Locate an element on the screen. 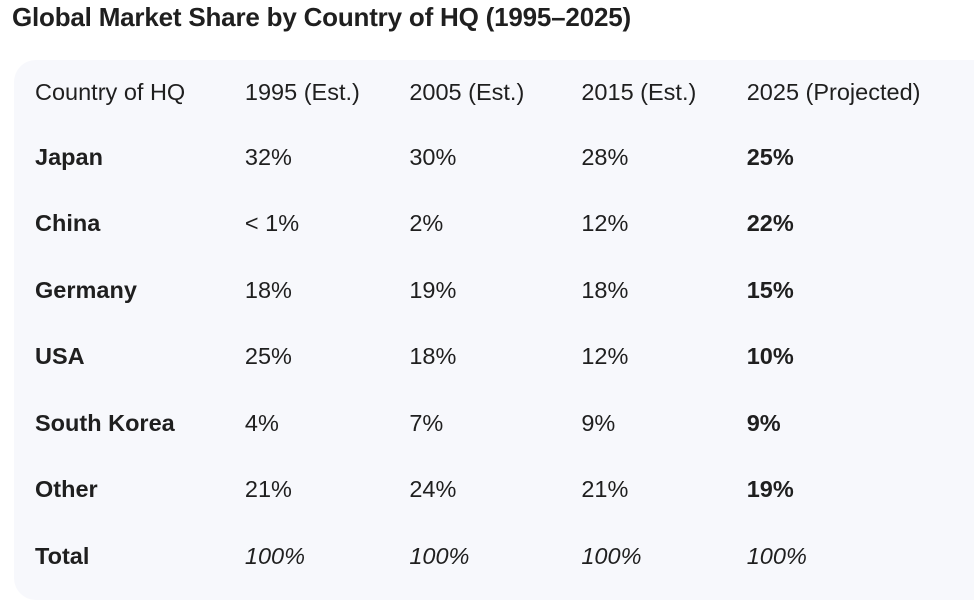 The height and width of the screenshot is (600, 974). cell-country: Other is located at coordinates (66, 489).